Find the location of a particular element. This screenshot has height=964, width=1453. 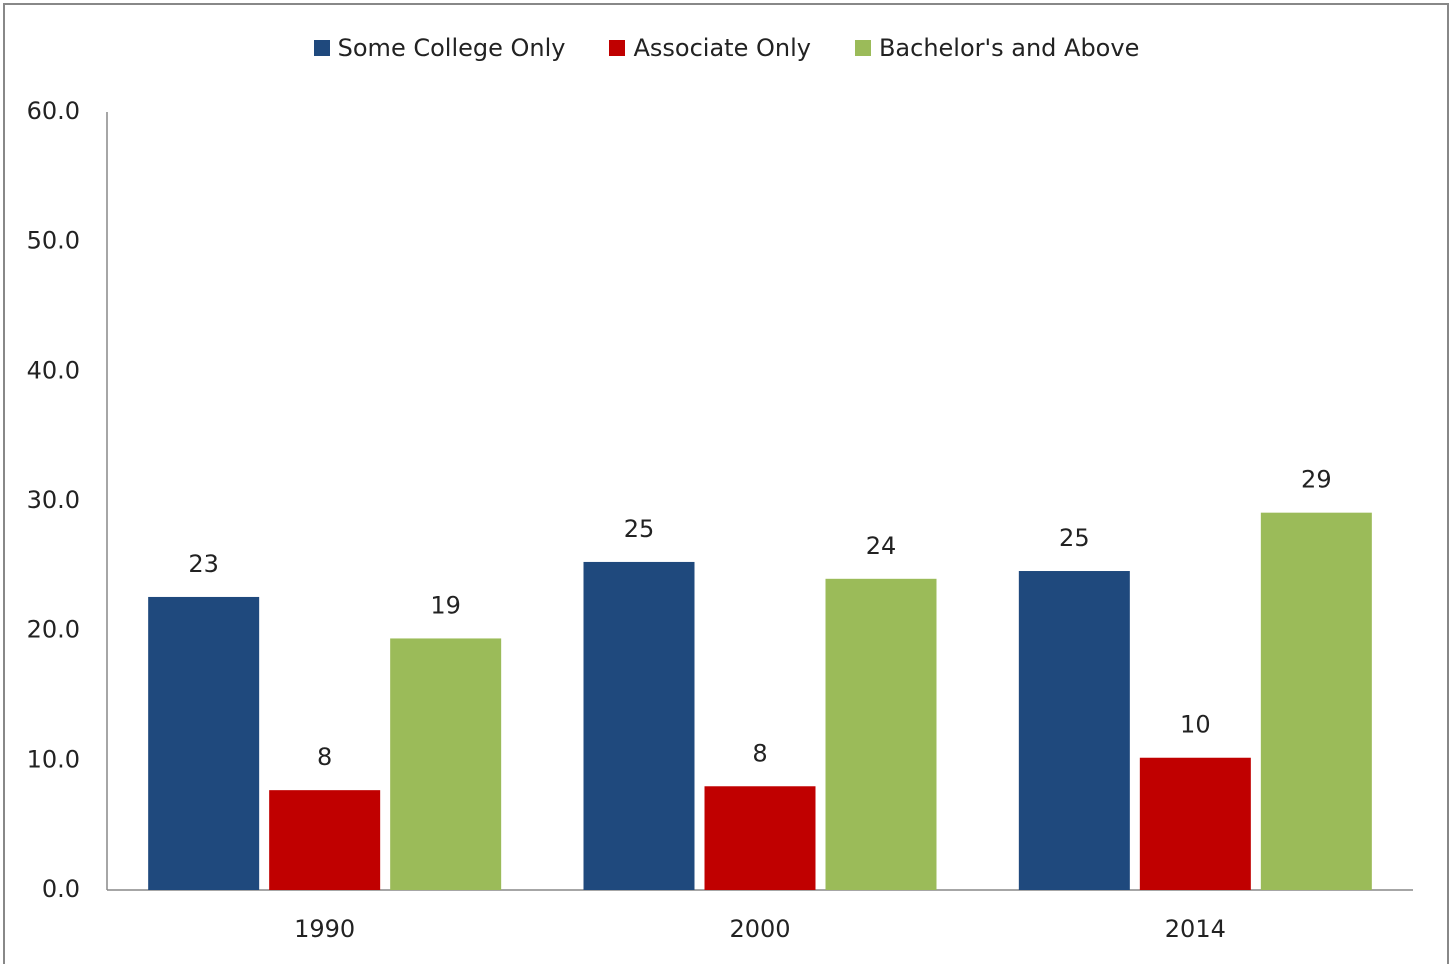

legend-label: Some College Only is located at coordinates (451, 48).